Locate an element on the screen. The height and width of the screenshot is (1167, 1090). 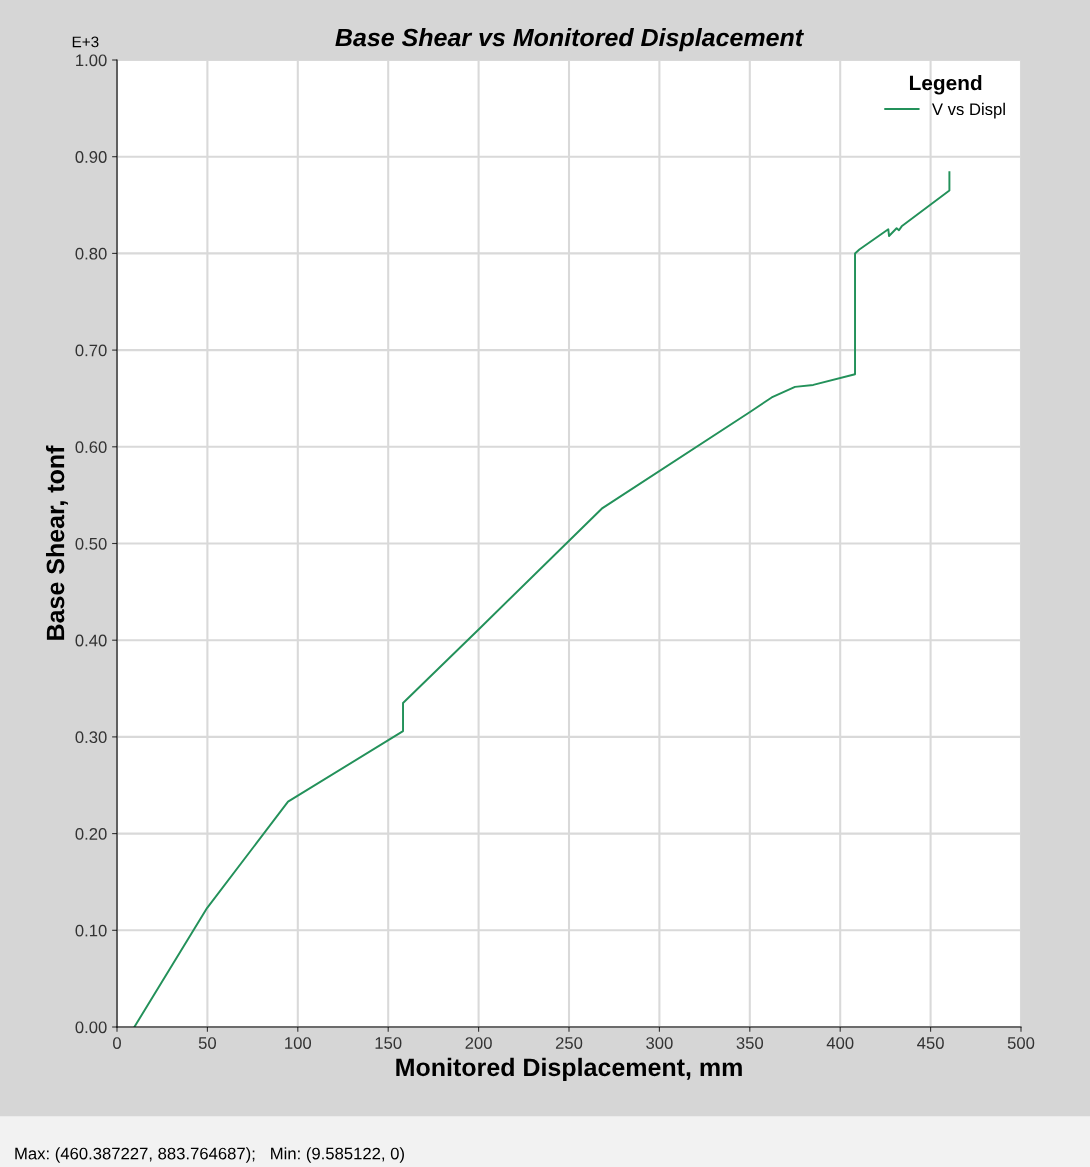
y-tick-label: 0.20 is located at coordinates (91, 834).